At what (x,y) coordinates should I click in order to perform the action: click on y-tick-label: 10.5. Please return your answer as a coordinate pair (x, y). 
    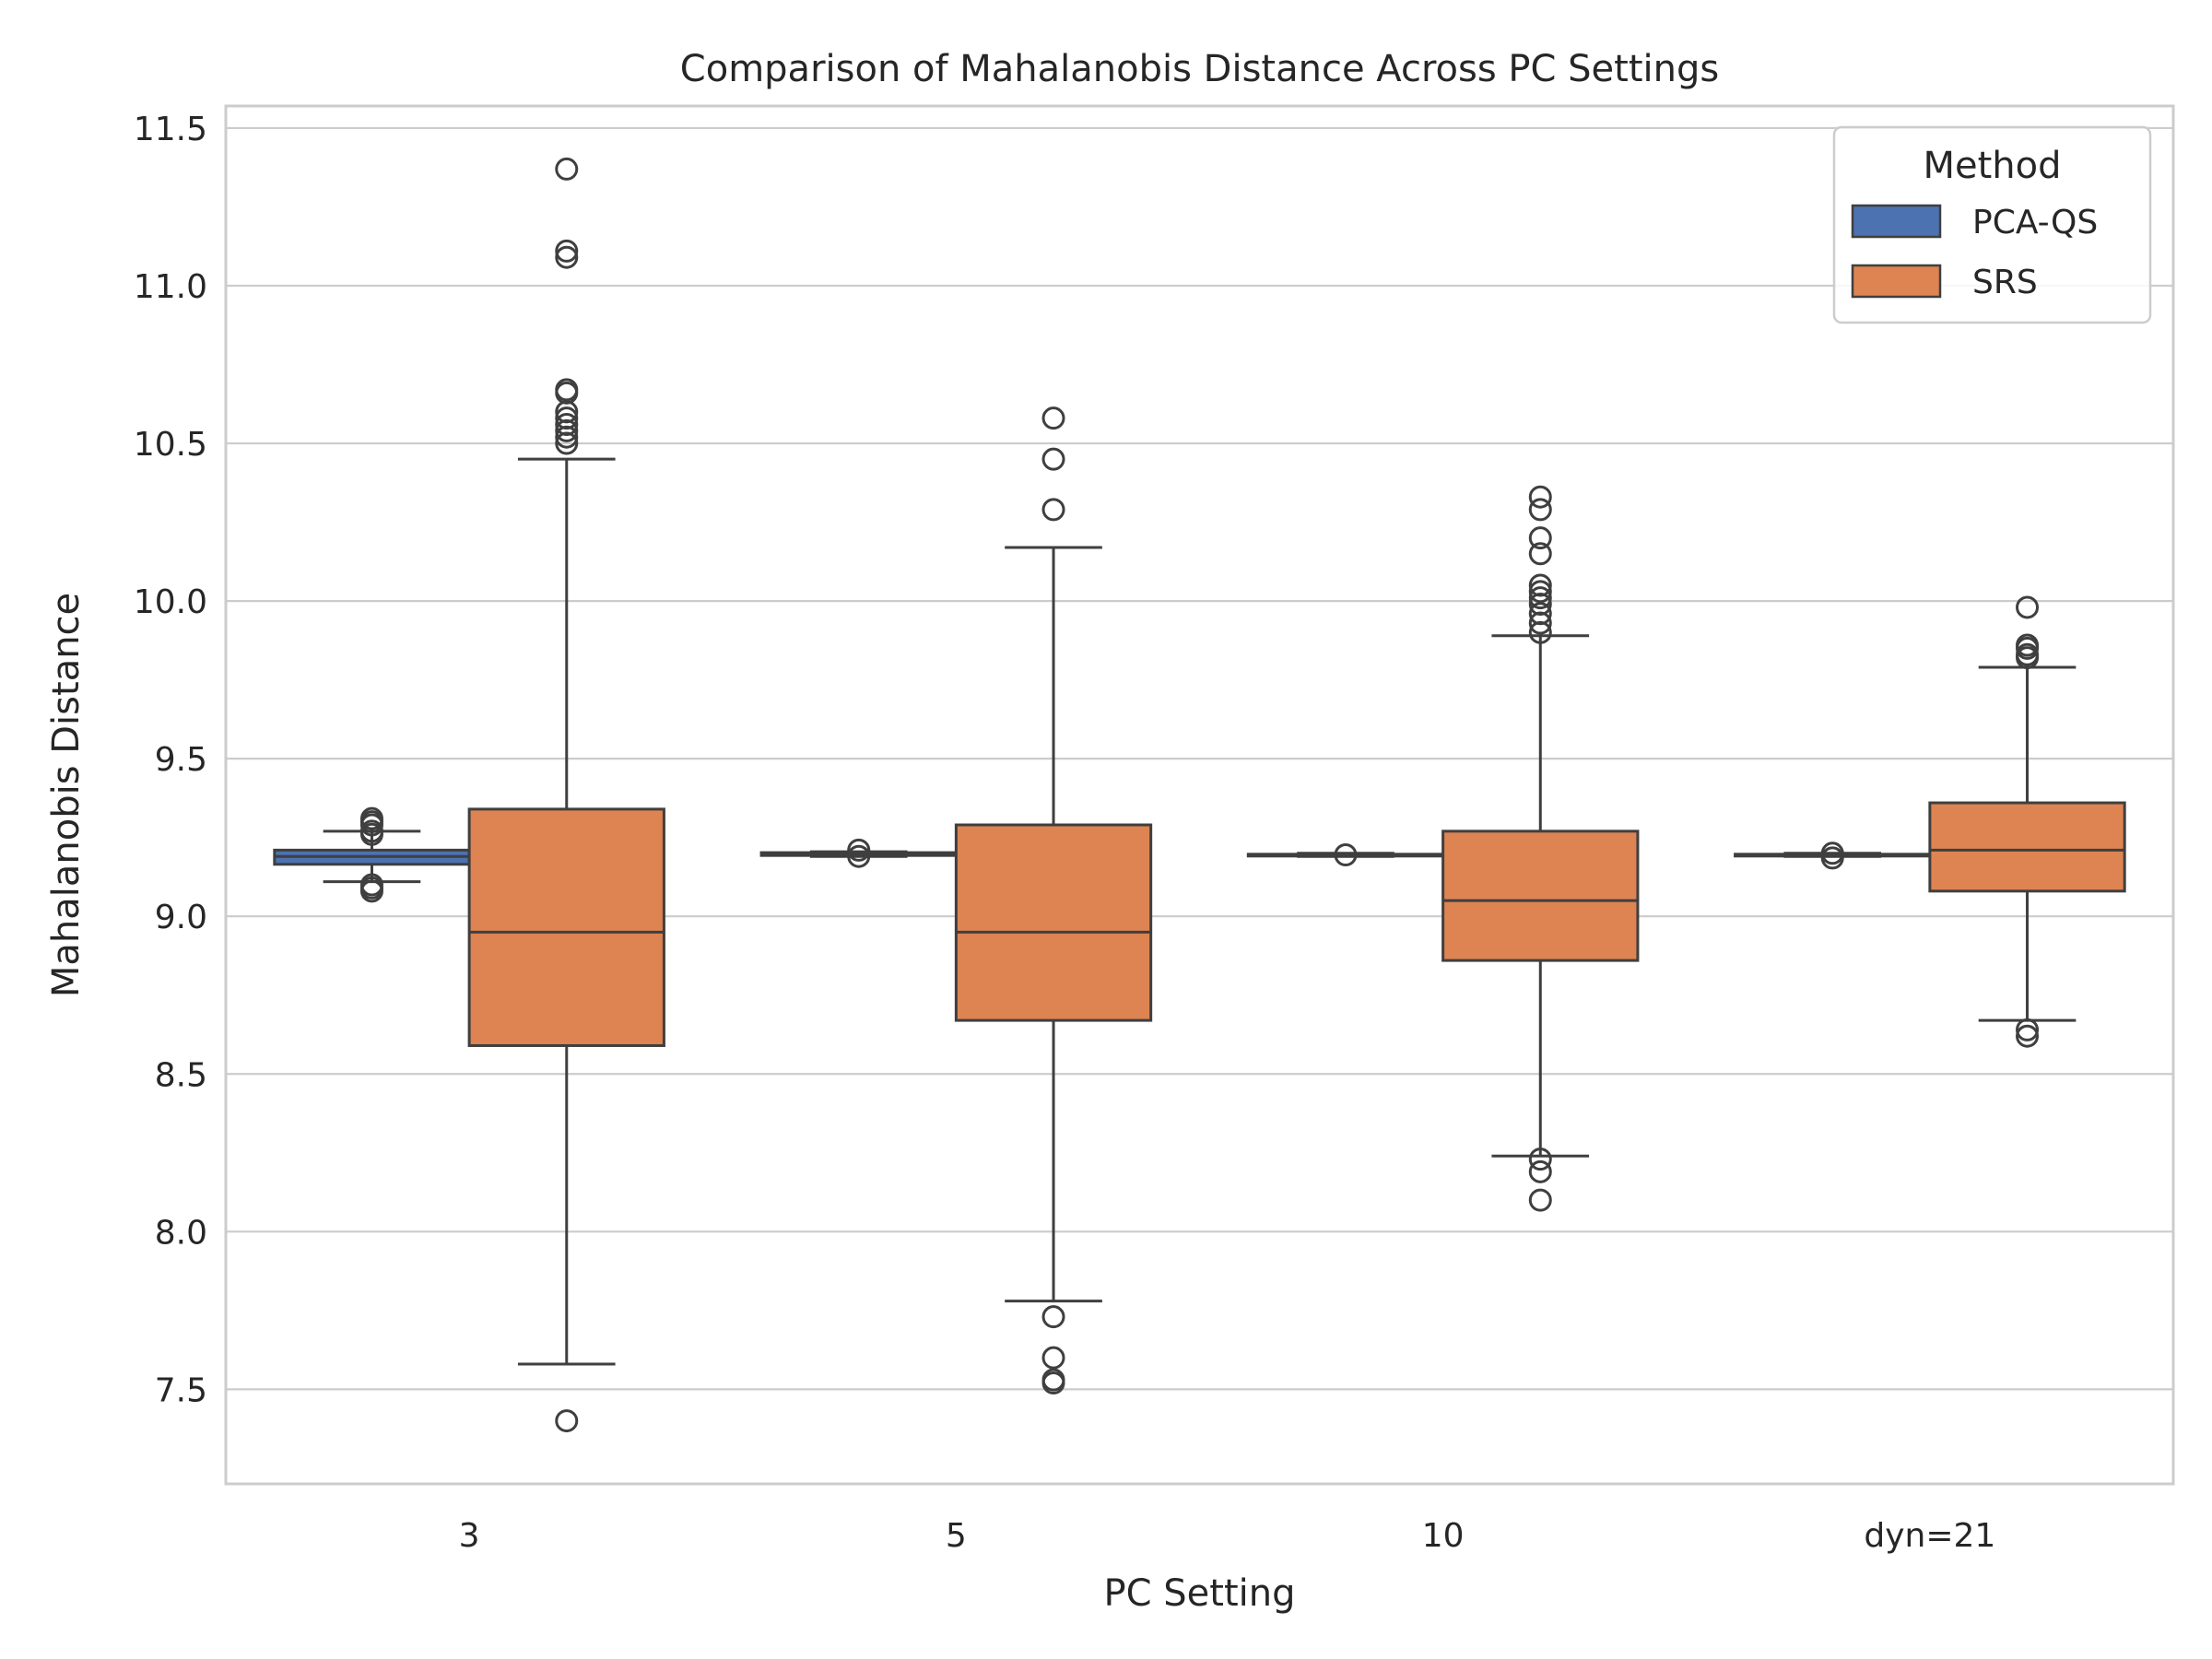
    Looking at the image, I should click on (170, 445).